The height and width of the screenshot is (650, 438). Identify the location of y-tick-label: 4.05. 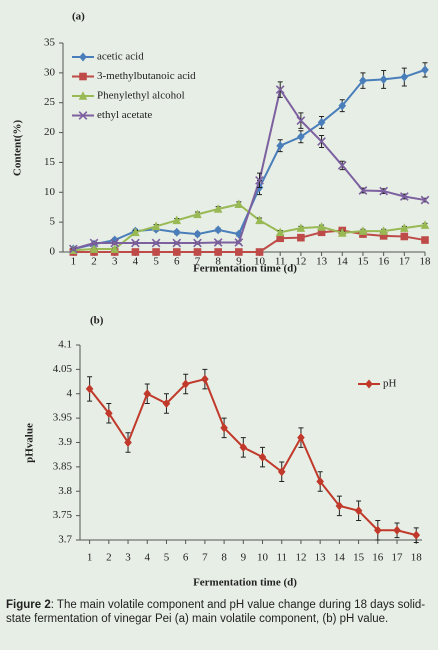
(63, 369).